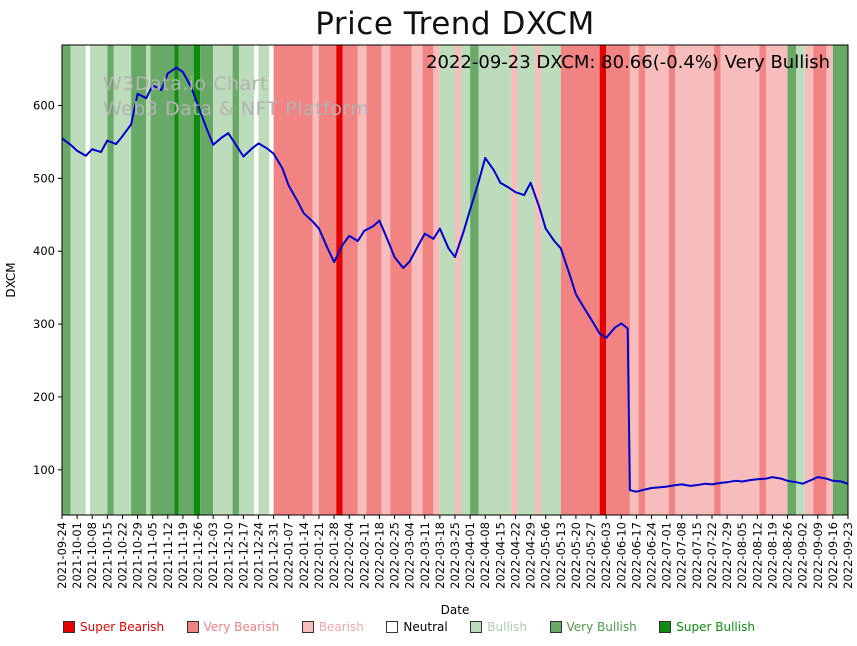 Image resolution: width=857 pixels, height=646 pixels. Describe the element at coordinates (485, 555) in the screenshot. I see `x-tick-label: 2022-04-08` at that location.